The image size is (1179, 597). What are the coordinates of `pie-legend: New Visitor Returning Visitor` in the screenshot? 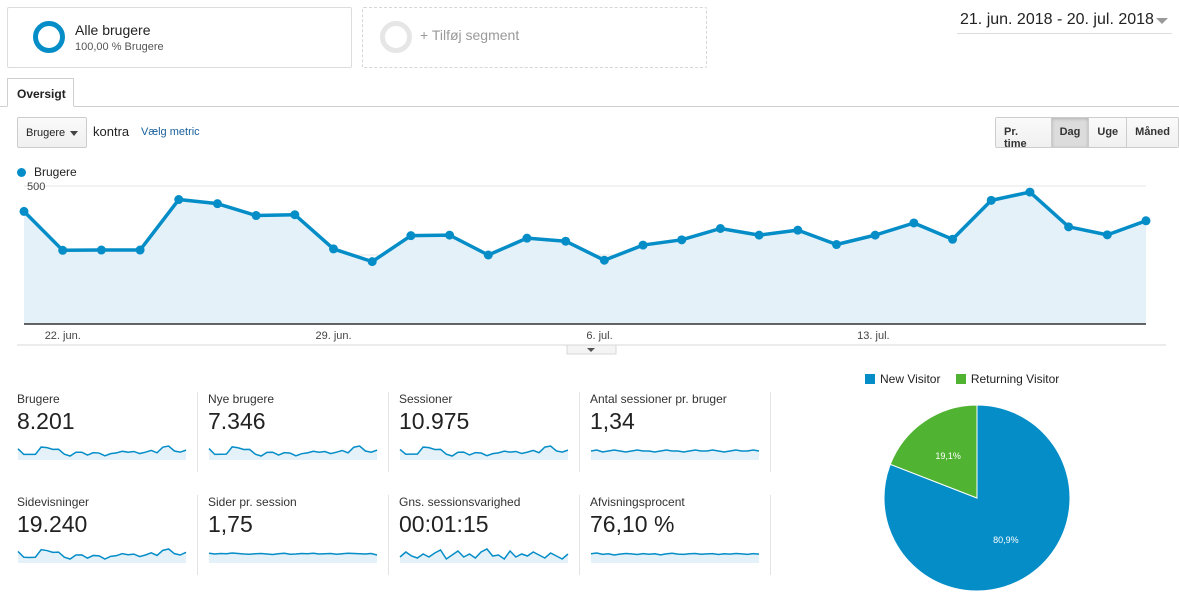 It's located at (968, 379).